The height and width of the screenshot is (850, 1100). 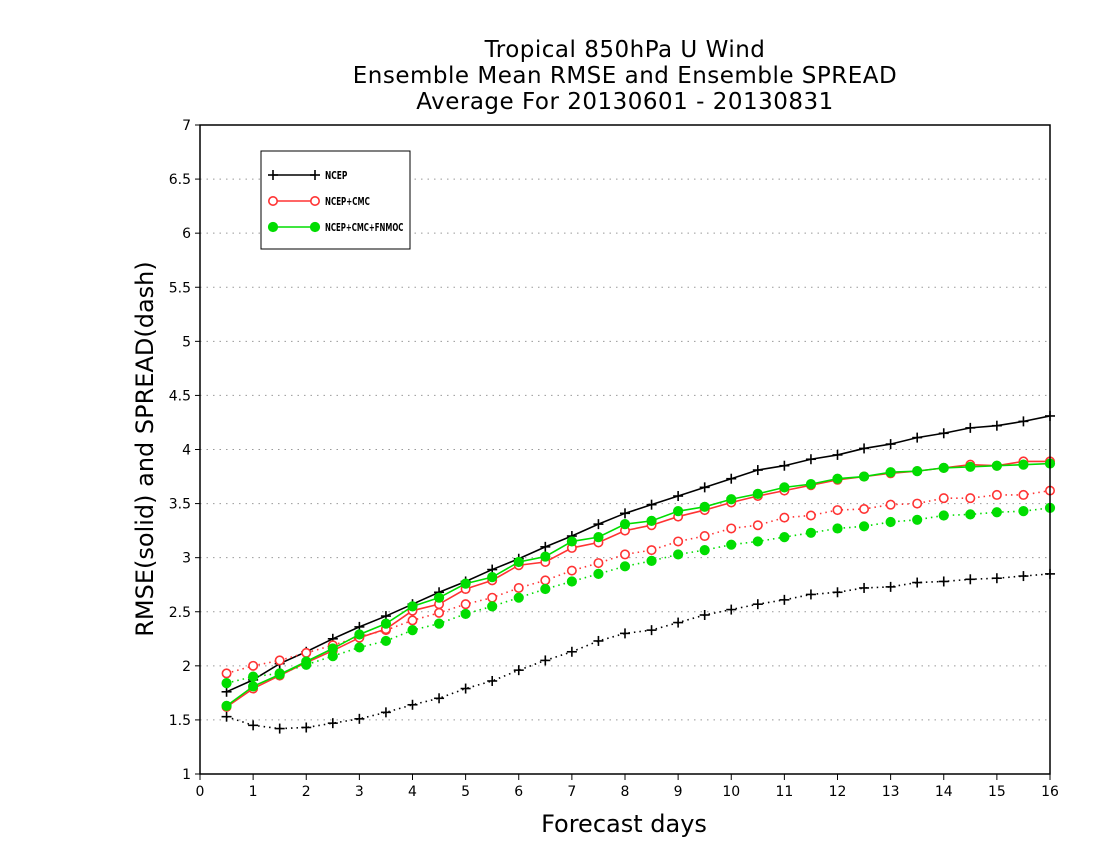 What do you see at coordinates (347, 201) in the screenshot?
I see `legend-label: NCEP+CMC` at bounding box center [347, 201].